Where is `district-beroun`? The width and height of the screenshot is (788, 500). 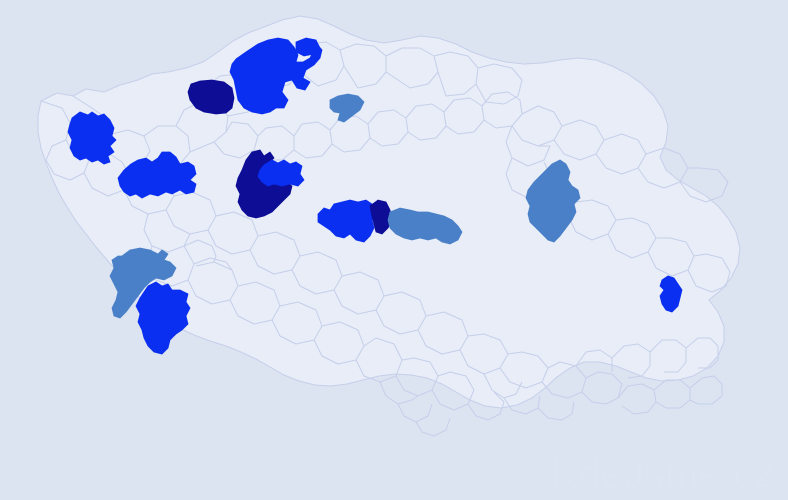
district-beroun is located at coordinates (347, 221).